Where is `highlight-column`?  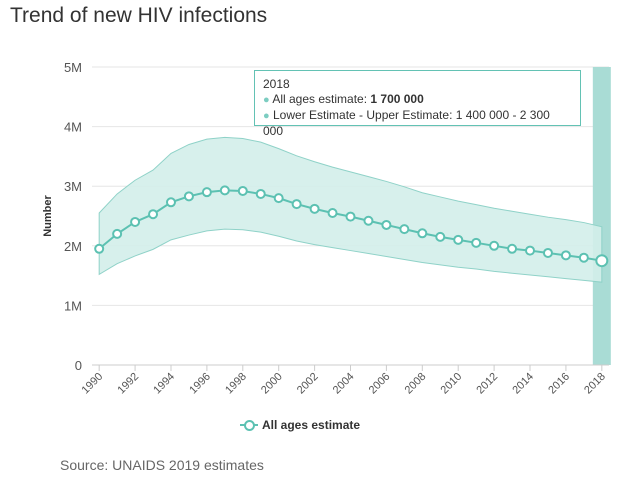
highlight-column is located at coordinates (601, 216).